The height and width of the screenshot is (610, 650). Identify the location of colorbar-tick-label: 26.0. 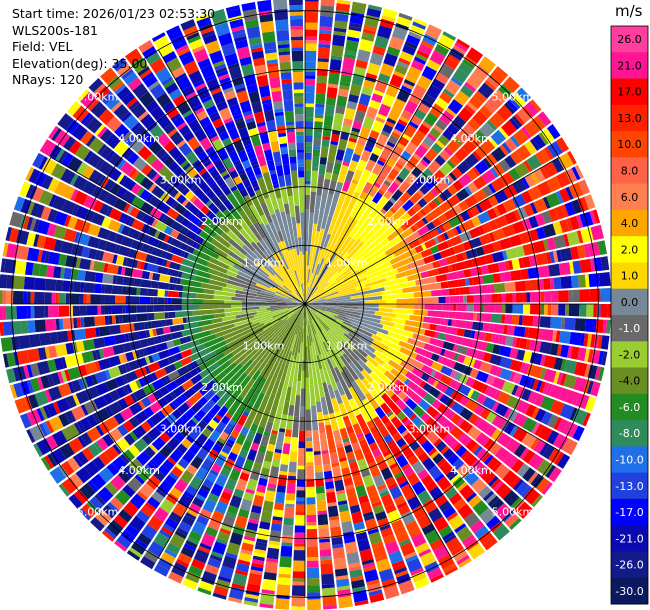
(629, 39).